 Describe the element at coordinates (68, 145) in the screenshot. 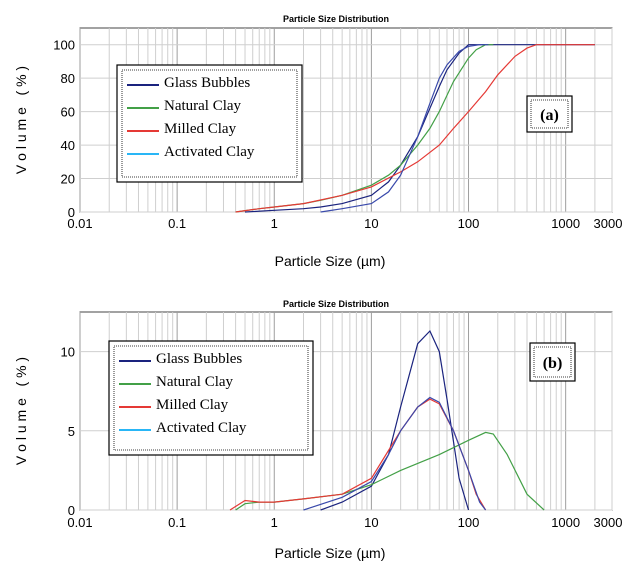

I see `y-tick-label: 40` at that location.